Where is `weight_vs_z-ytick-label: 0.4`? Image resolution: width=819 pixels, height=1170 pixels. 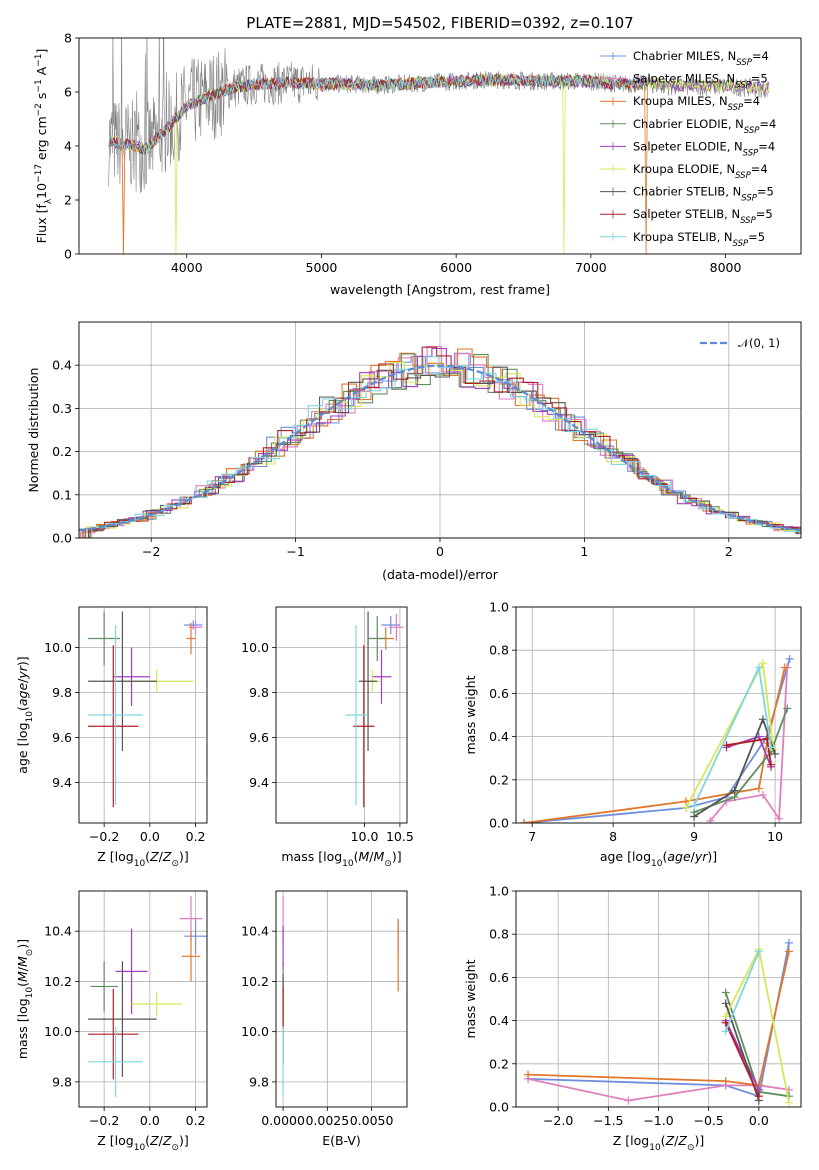 weight_vs_z-ytick-label: 0.4 is located at coordinates (499, 1020).